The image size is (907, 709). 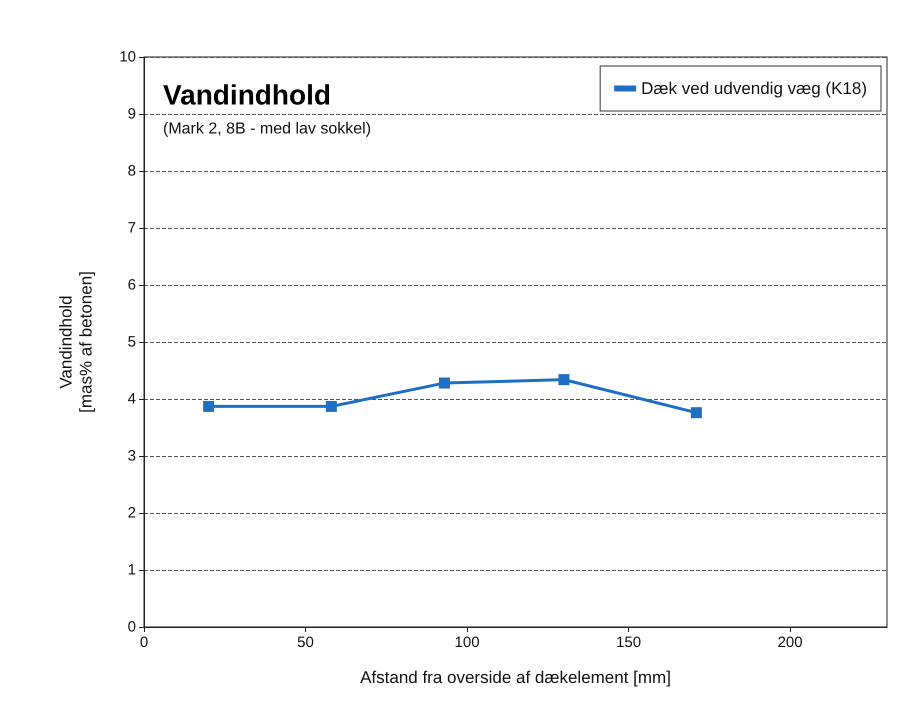 What do you see at coordinates (132, 114) in the screenshot?
I see `y-tick-label: 9` at bounding box center [132, 114].